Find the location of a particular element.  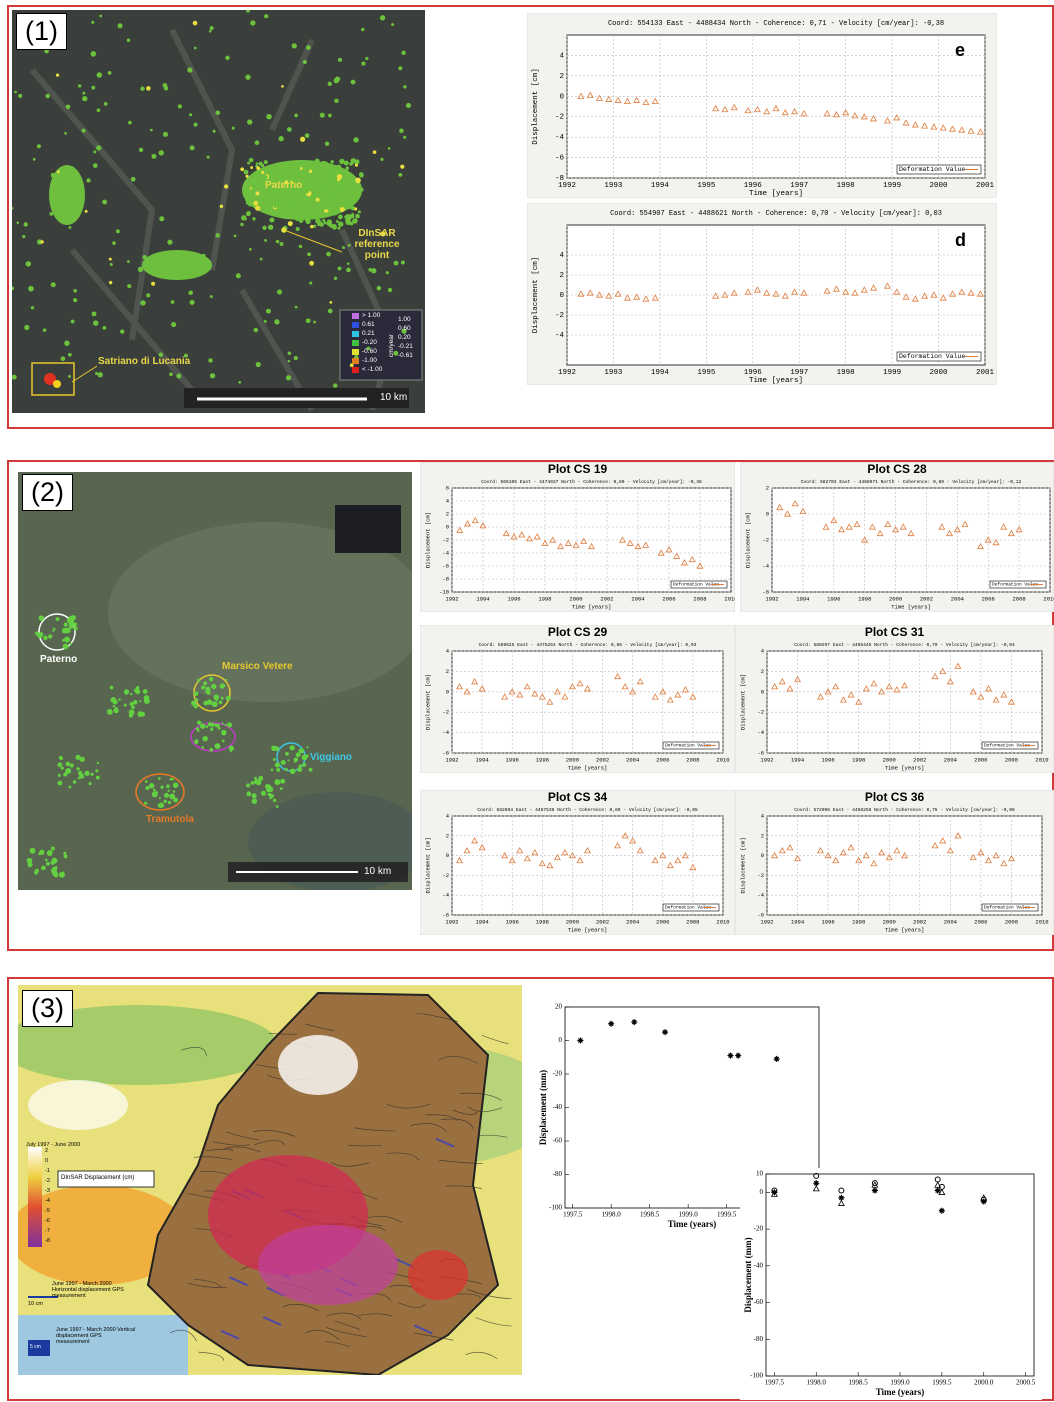

y-tick-label: 20 is located at coordinates (559, 1007).